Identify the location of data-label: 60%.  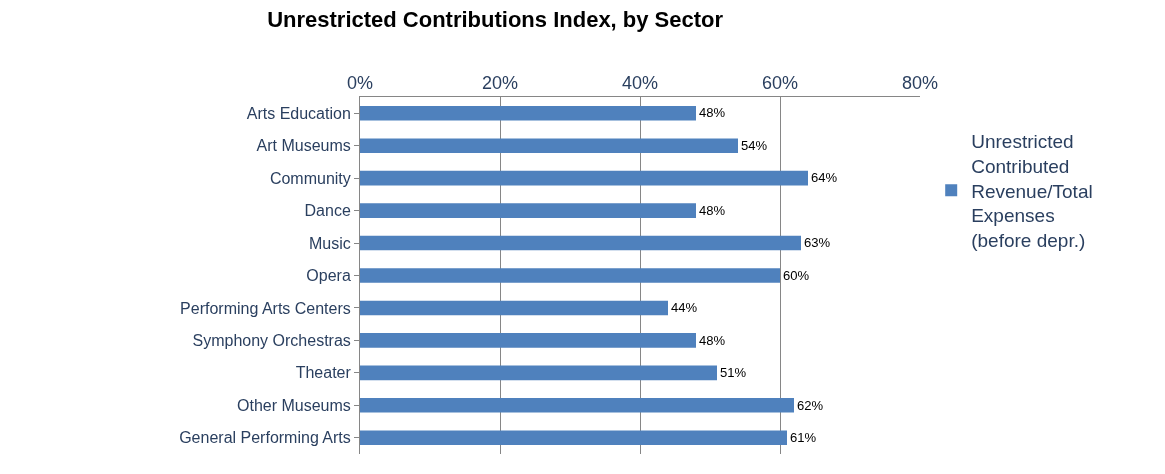
(796, 275).